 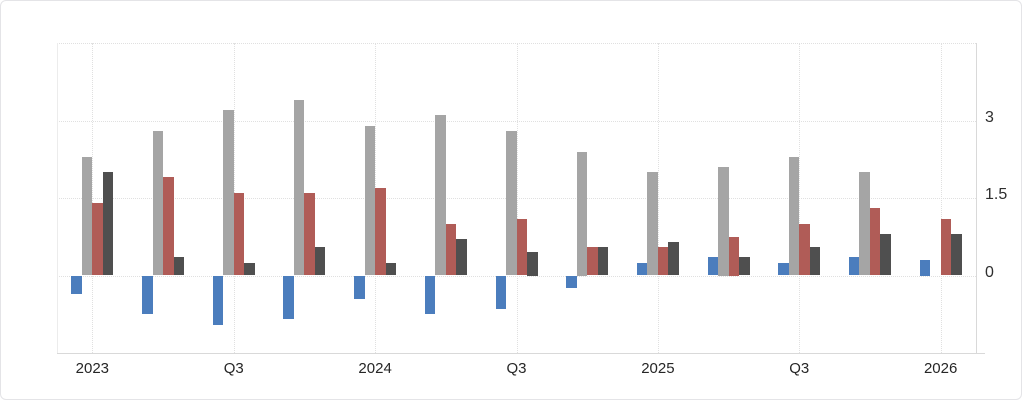 I want to click on bar-series-gray-2025-Q3, so click(x=794, y=216).